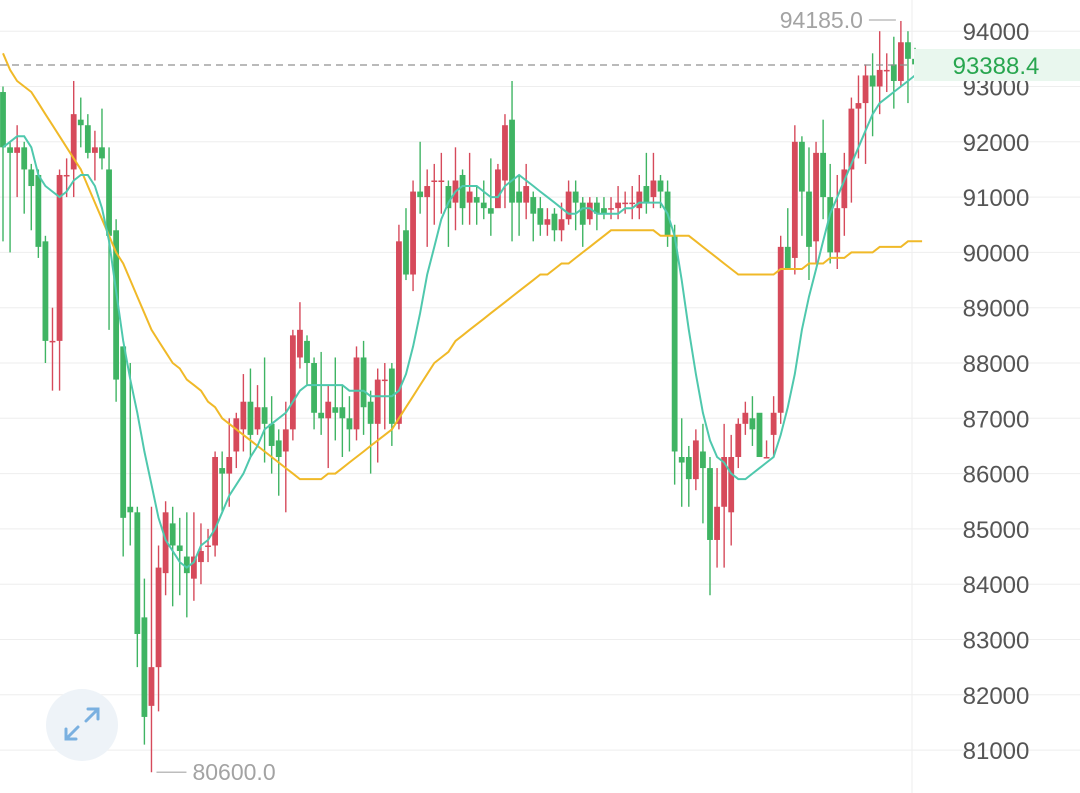 The width and height of the screenshot is (1080, 793). I want to click on y-tick-label: 89000, so click(996, 309).